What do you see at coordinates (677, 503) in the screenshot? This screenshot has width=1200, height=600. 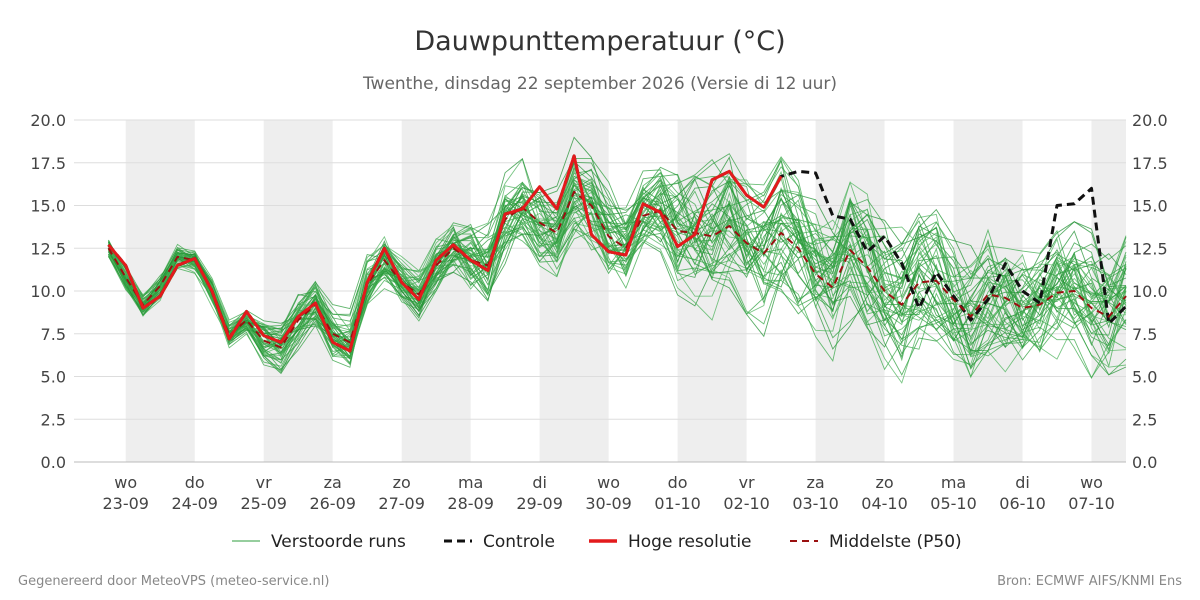 I see `x-tick-date: 01-10` at bounding box center [677, 503].